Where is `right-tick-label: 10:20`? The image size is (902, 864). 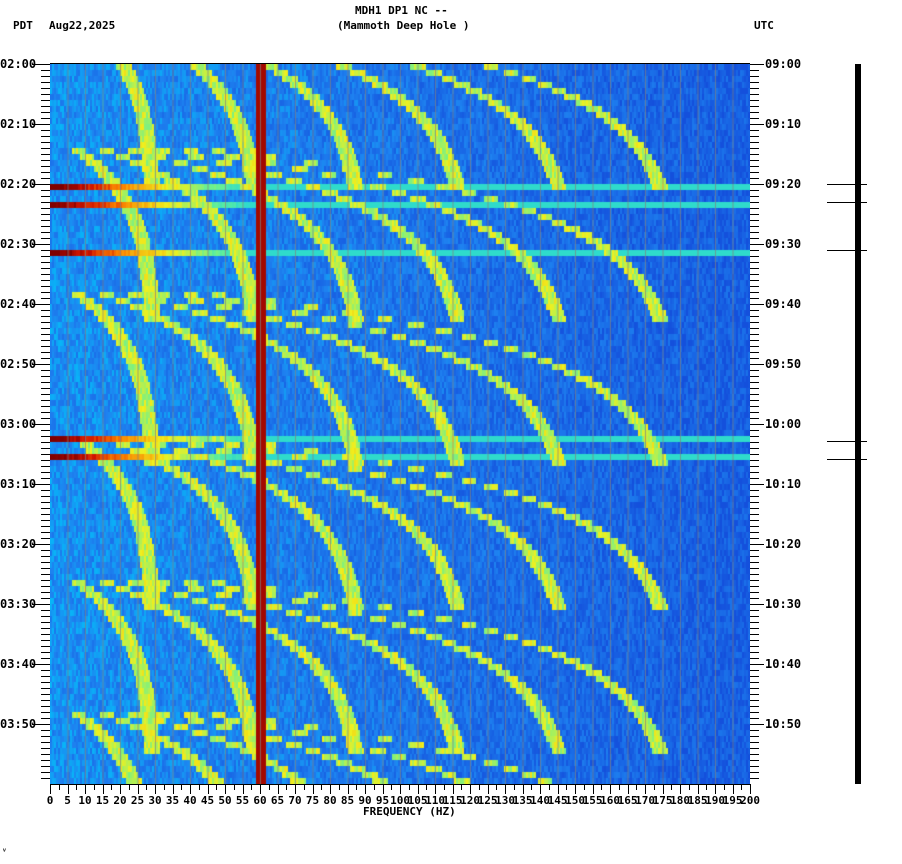 right-tick-label: 10:20 is located at coordinates (783, 544).